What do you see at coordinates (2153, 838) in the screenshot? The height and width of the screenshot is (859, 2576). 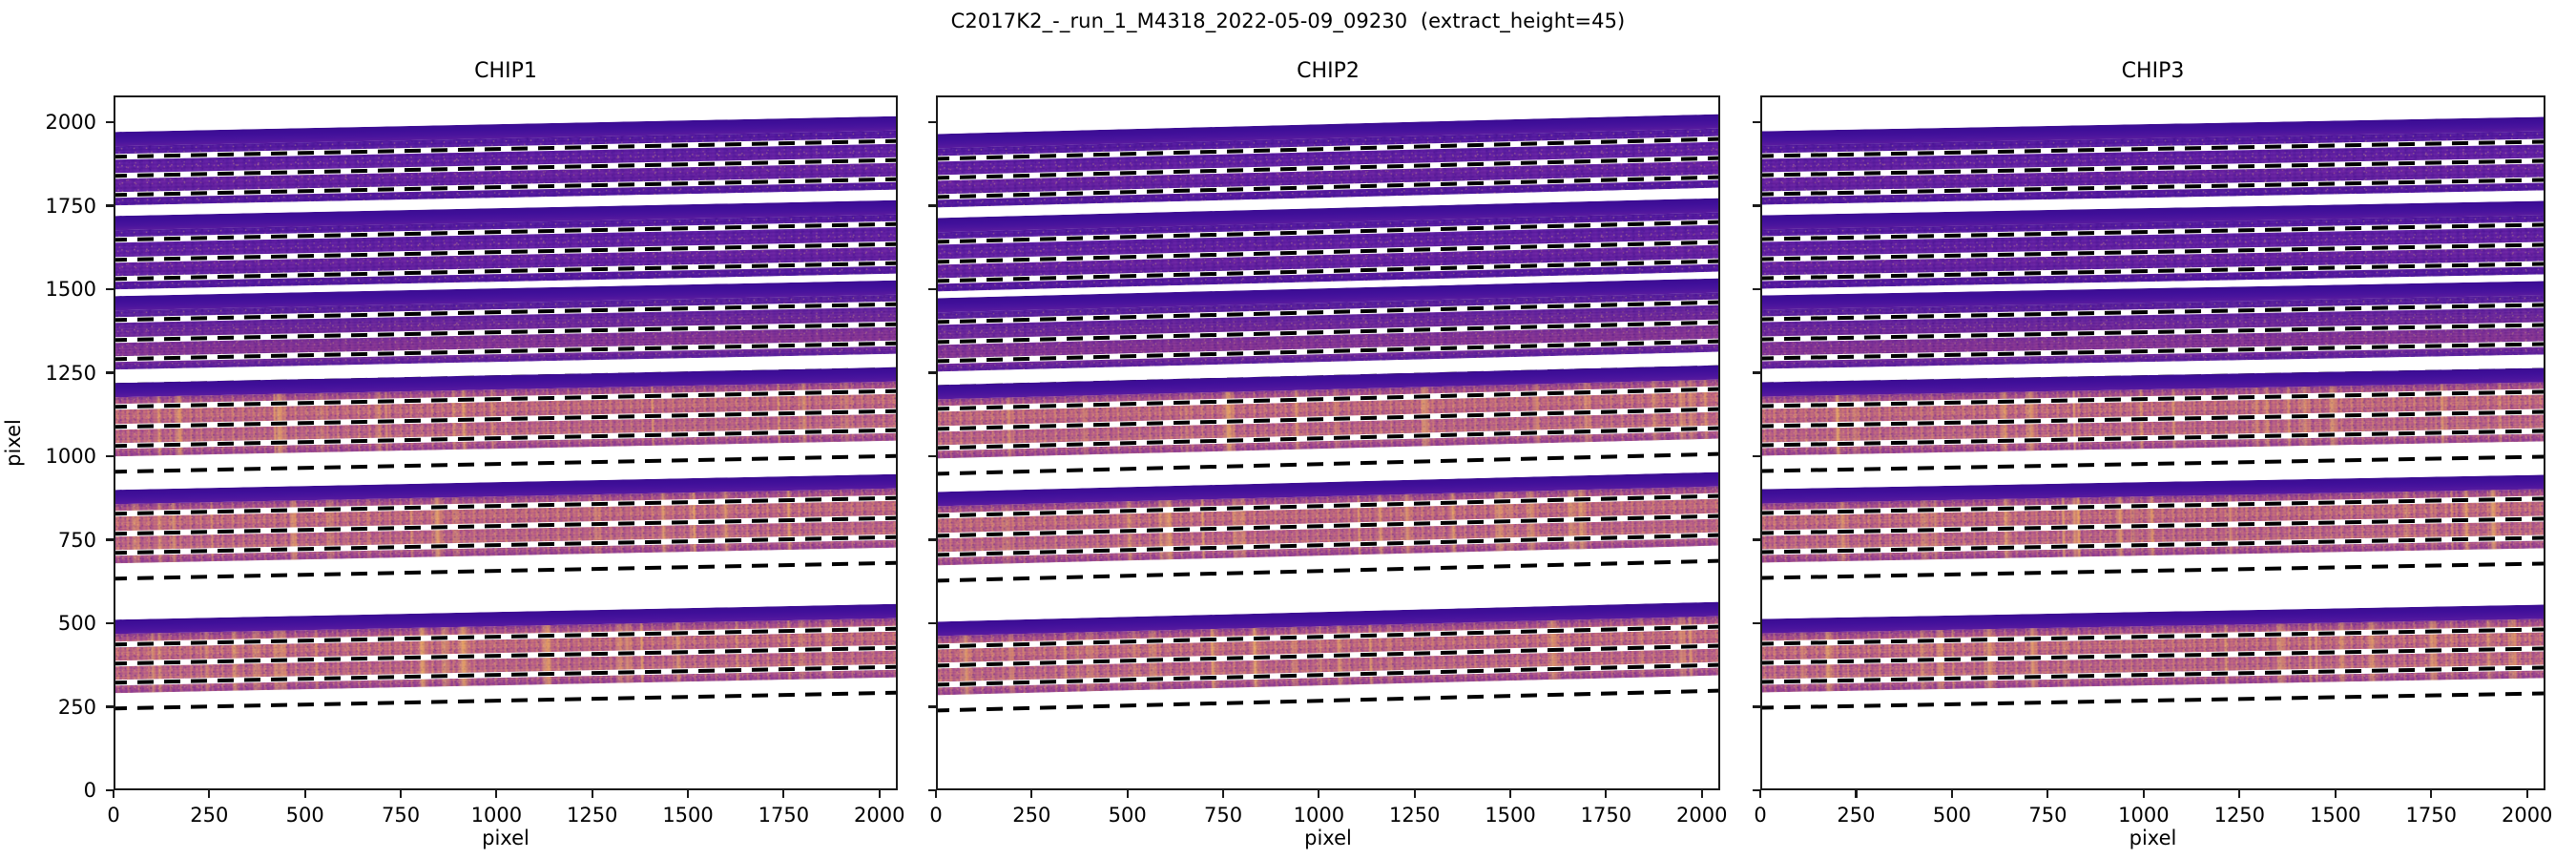 I see `xaxis-label-chip3: pixel` at bounding box center [2153, 838].